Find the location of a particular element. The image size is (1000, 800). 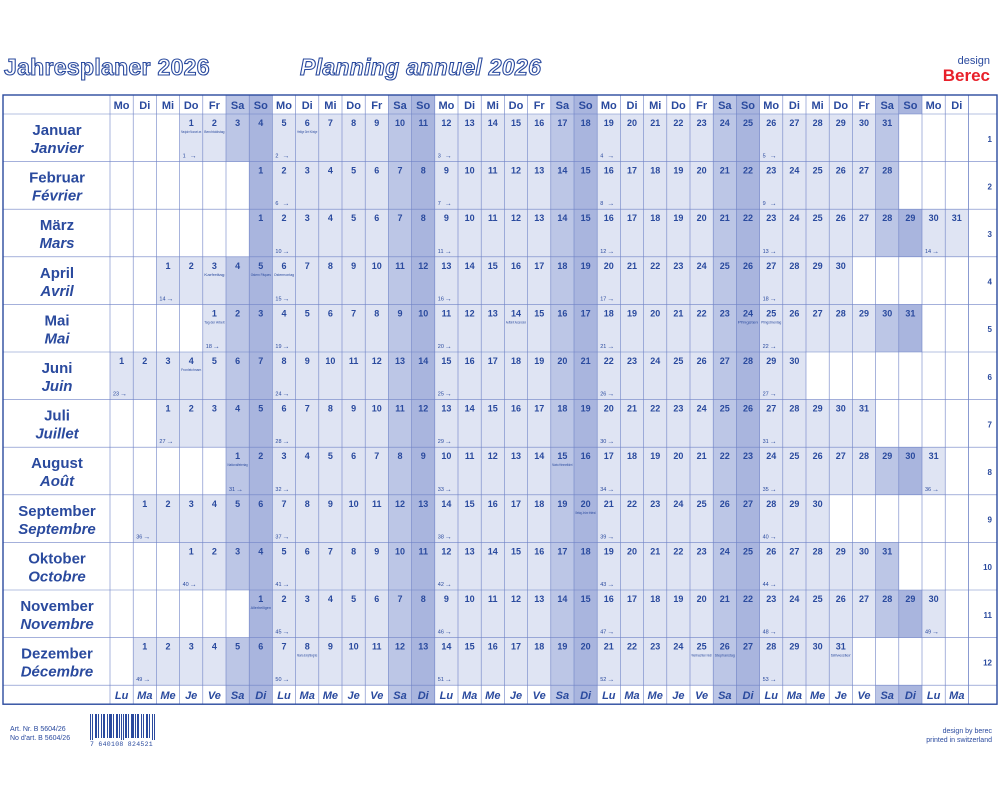

day-number: 25 is located at coordinates (702, 504).